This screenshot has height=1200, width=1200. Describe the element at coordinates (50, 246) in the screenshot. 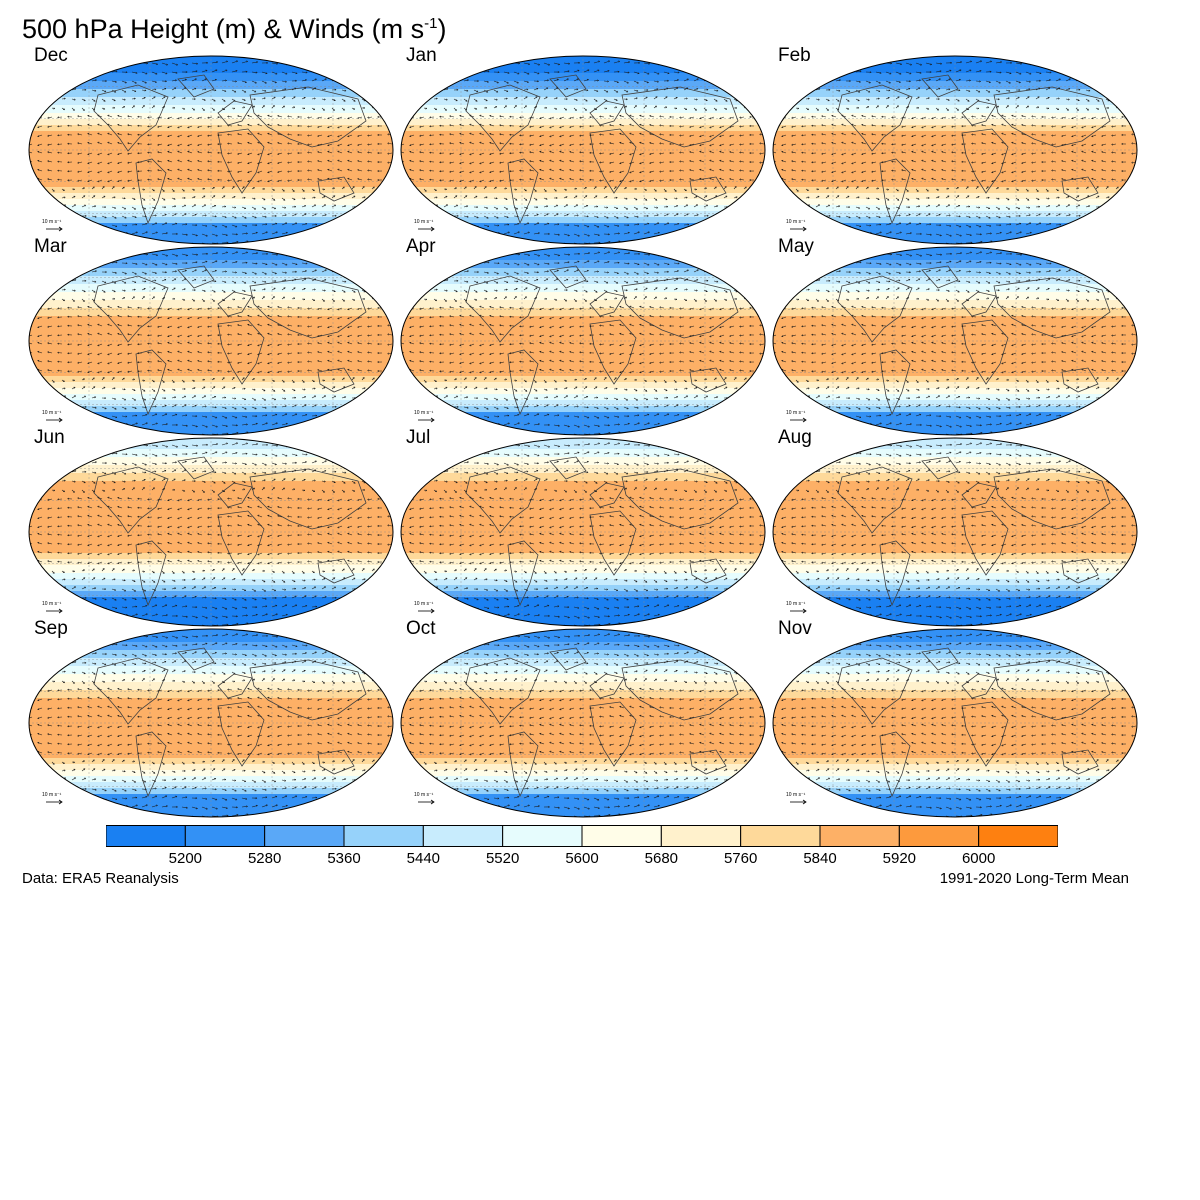

I see `panel-month-label: Mar` at that location.